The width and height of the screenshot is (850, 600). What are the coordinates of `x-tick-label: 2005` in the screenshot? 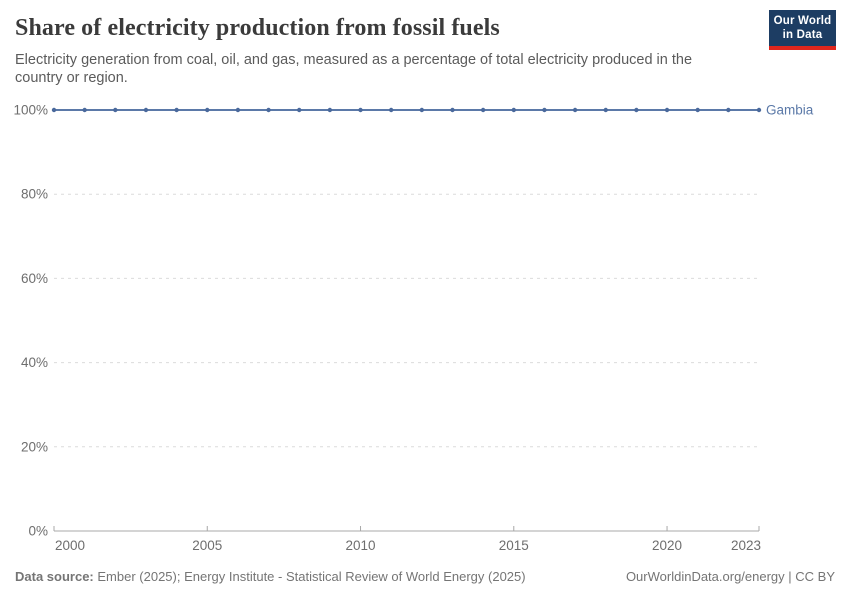 It's located at (207, 545).